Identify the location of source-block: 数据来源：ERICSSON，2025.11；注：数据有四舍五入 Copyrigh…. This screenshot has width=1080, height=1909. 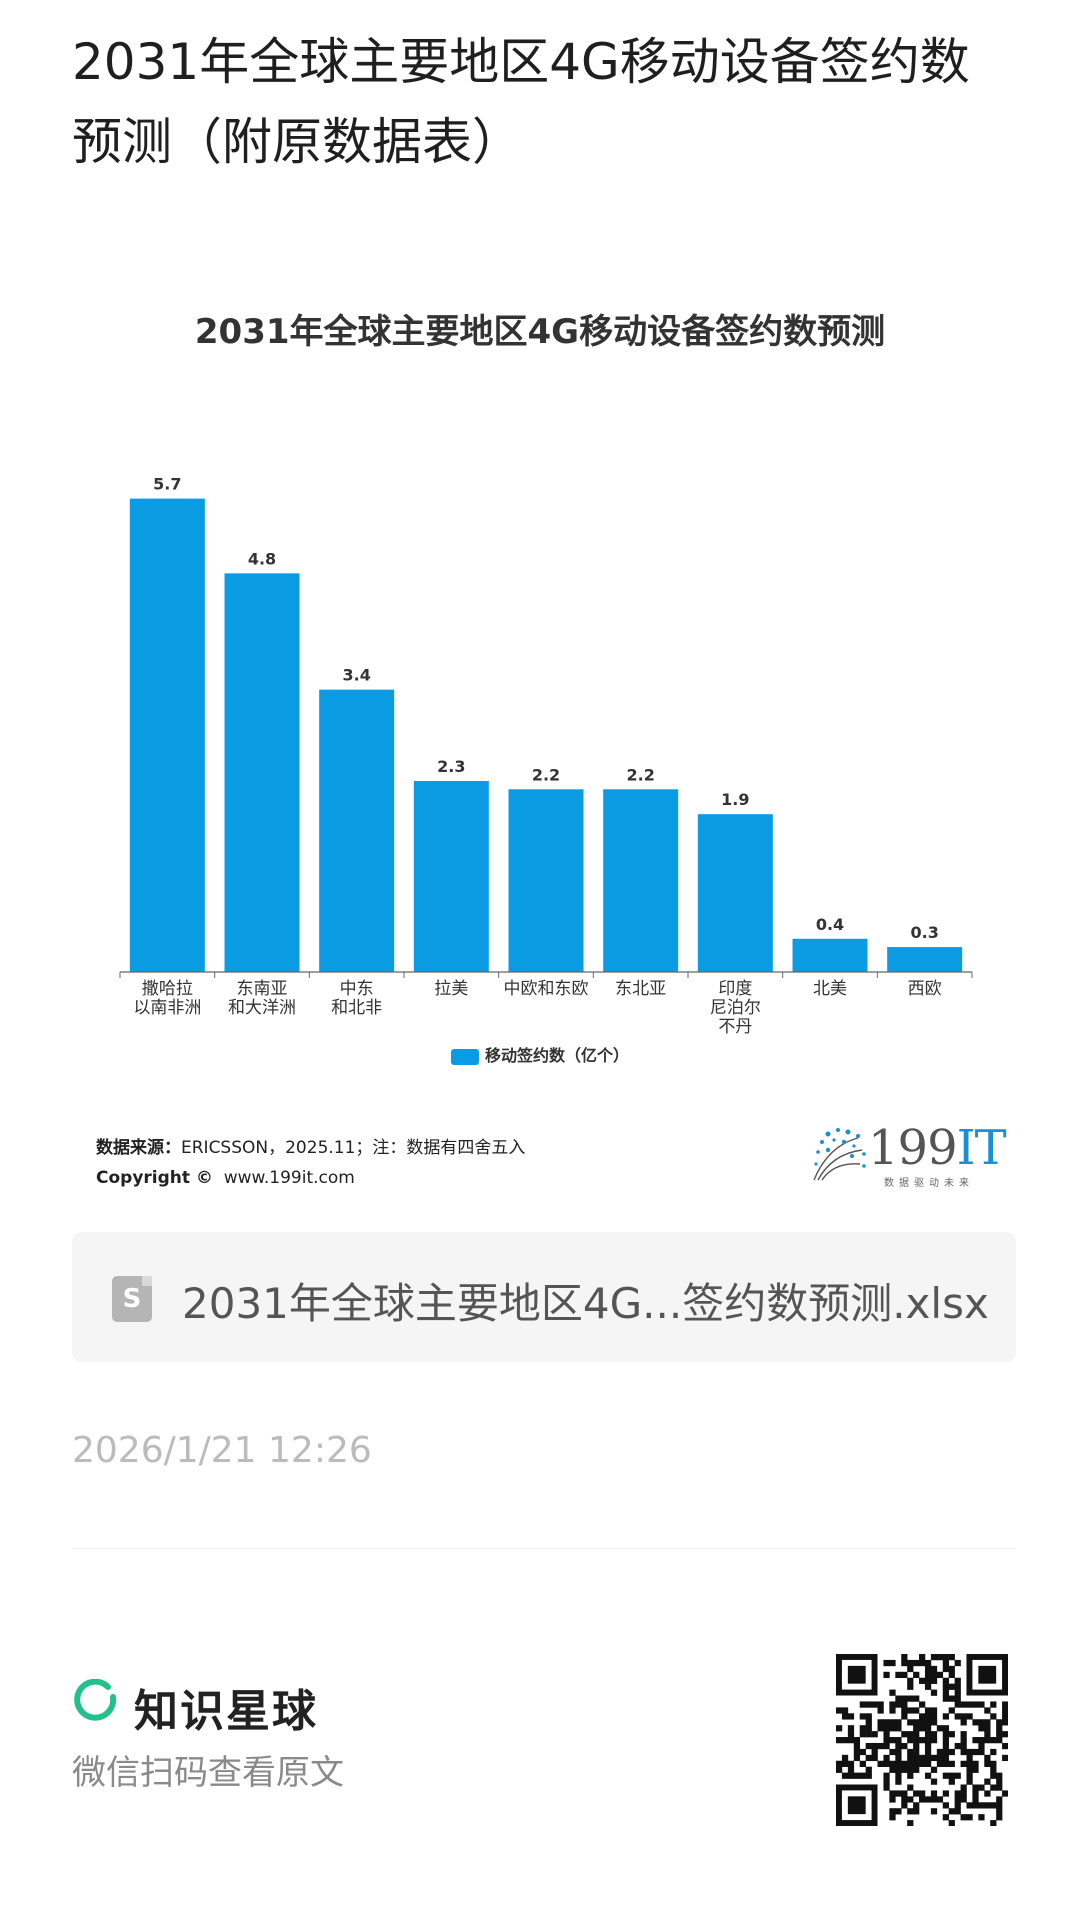
(310, 1163).